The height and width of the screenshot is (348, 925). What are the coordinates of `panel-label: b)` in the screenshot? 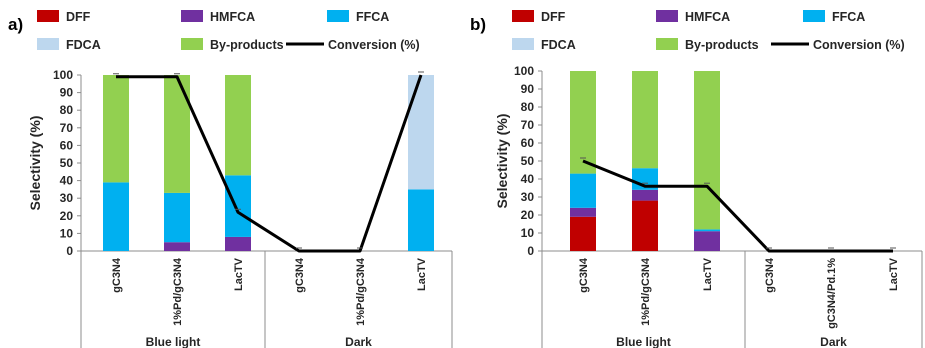 It's located at (478, 24).